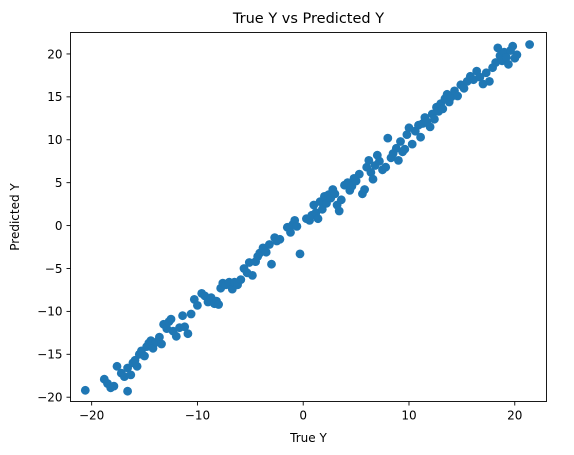 This screenshot has height=455, width=574. I want to click on x-tick-label: 20, so click(514, 416).